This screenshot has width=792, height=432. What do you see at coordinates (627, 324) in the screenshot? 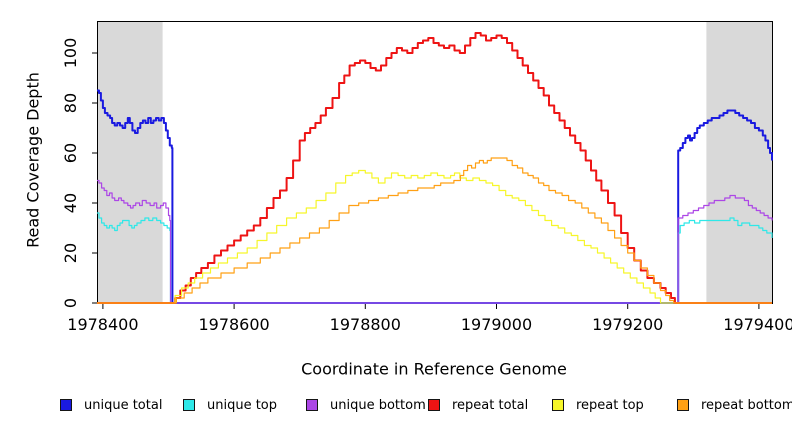
I see `x-tick-label: 1979200` at bounding box center [627, 324].